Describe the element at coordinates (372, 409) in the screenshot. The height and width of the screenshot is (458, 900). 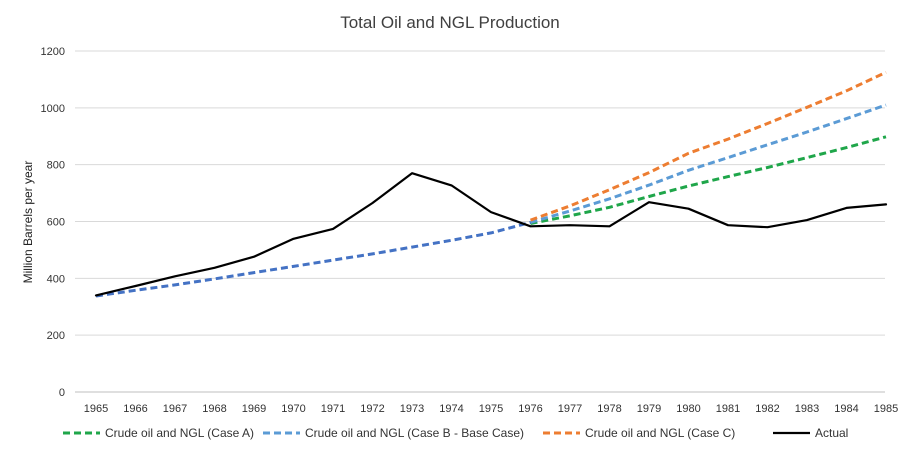
I see `x-tick-label: 1972` at that location.